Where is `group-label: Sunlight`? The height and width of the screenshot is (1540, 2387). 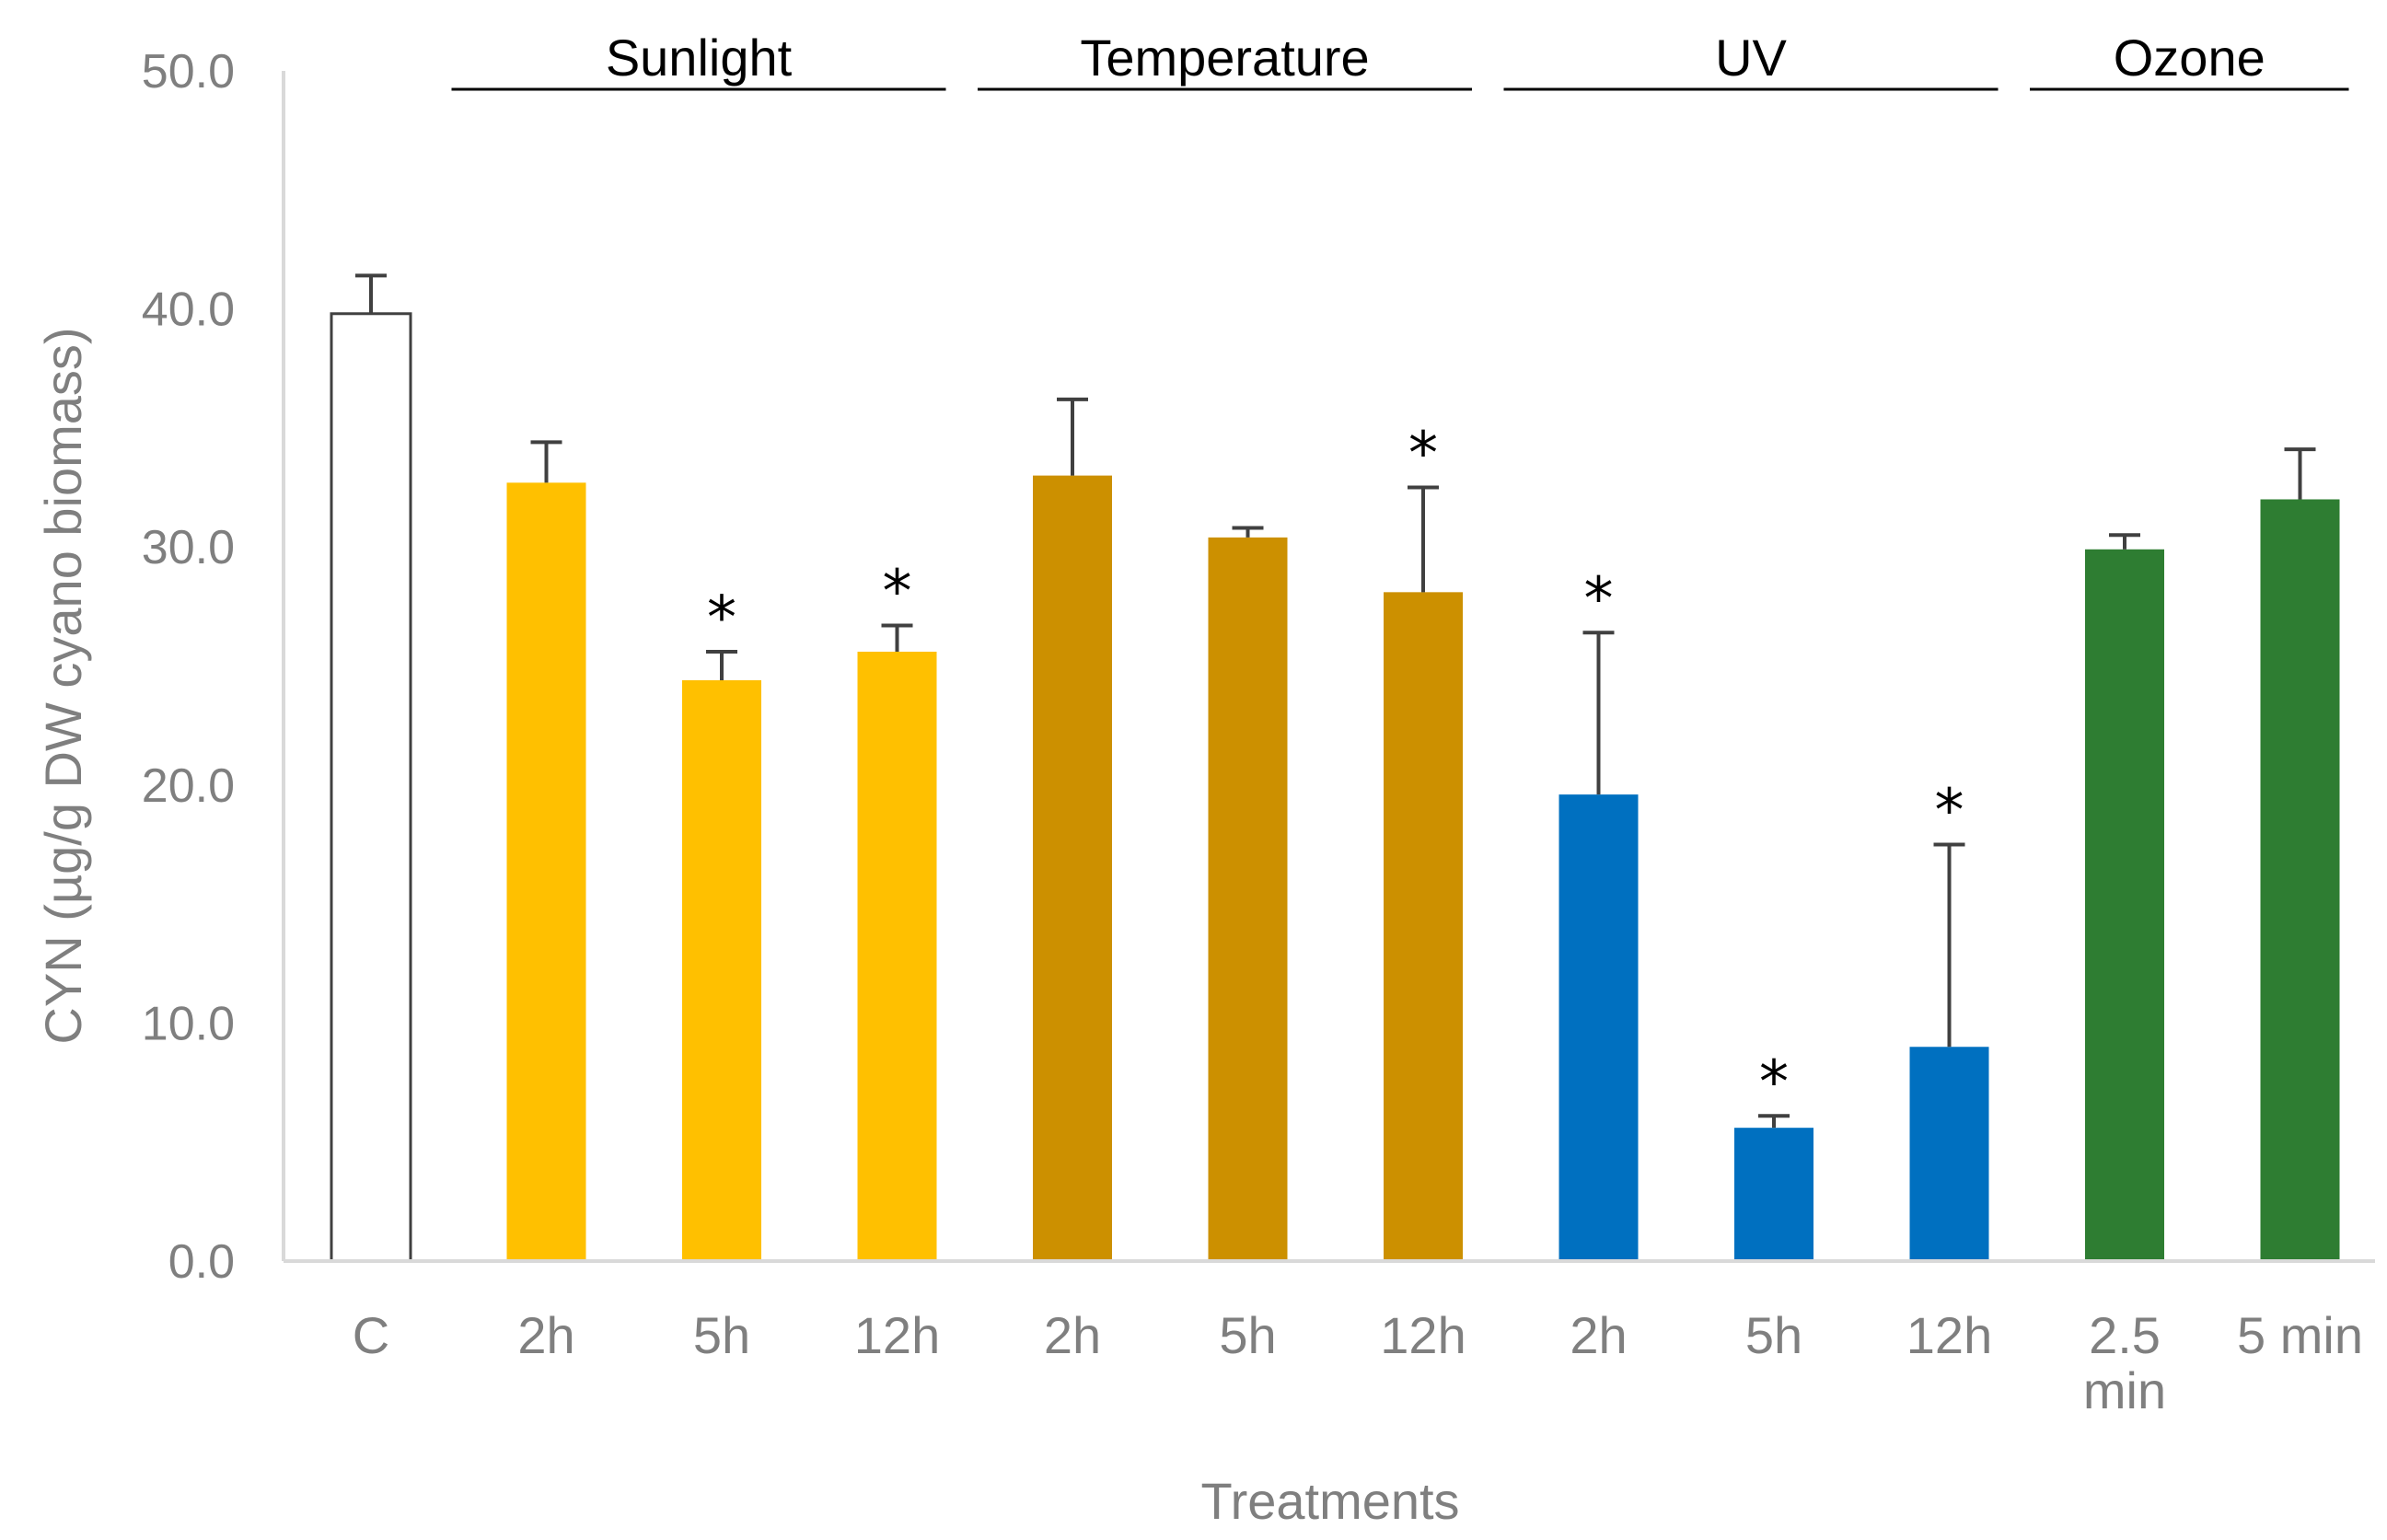
group-label: Sunlight is located at coordinates (699, 58).